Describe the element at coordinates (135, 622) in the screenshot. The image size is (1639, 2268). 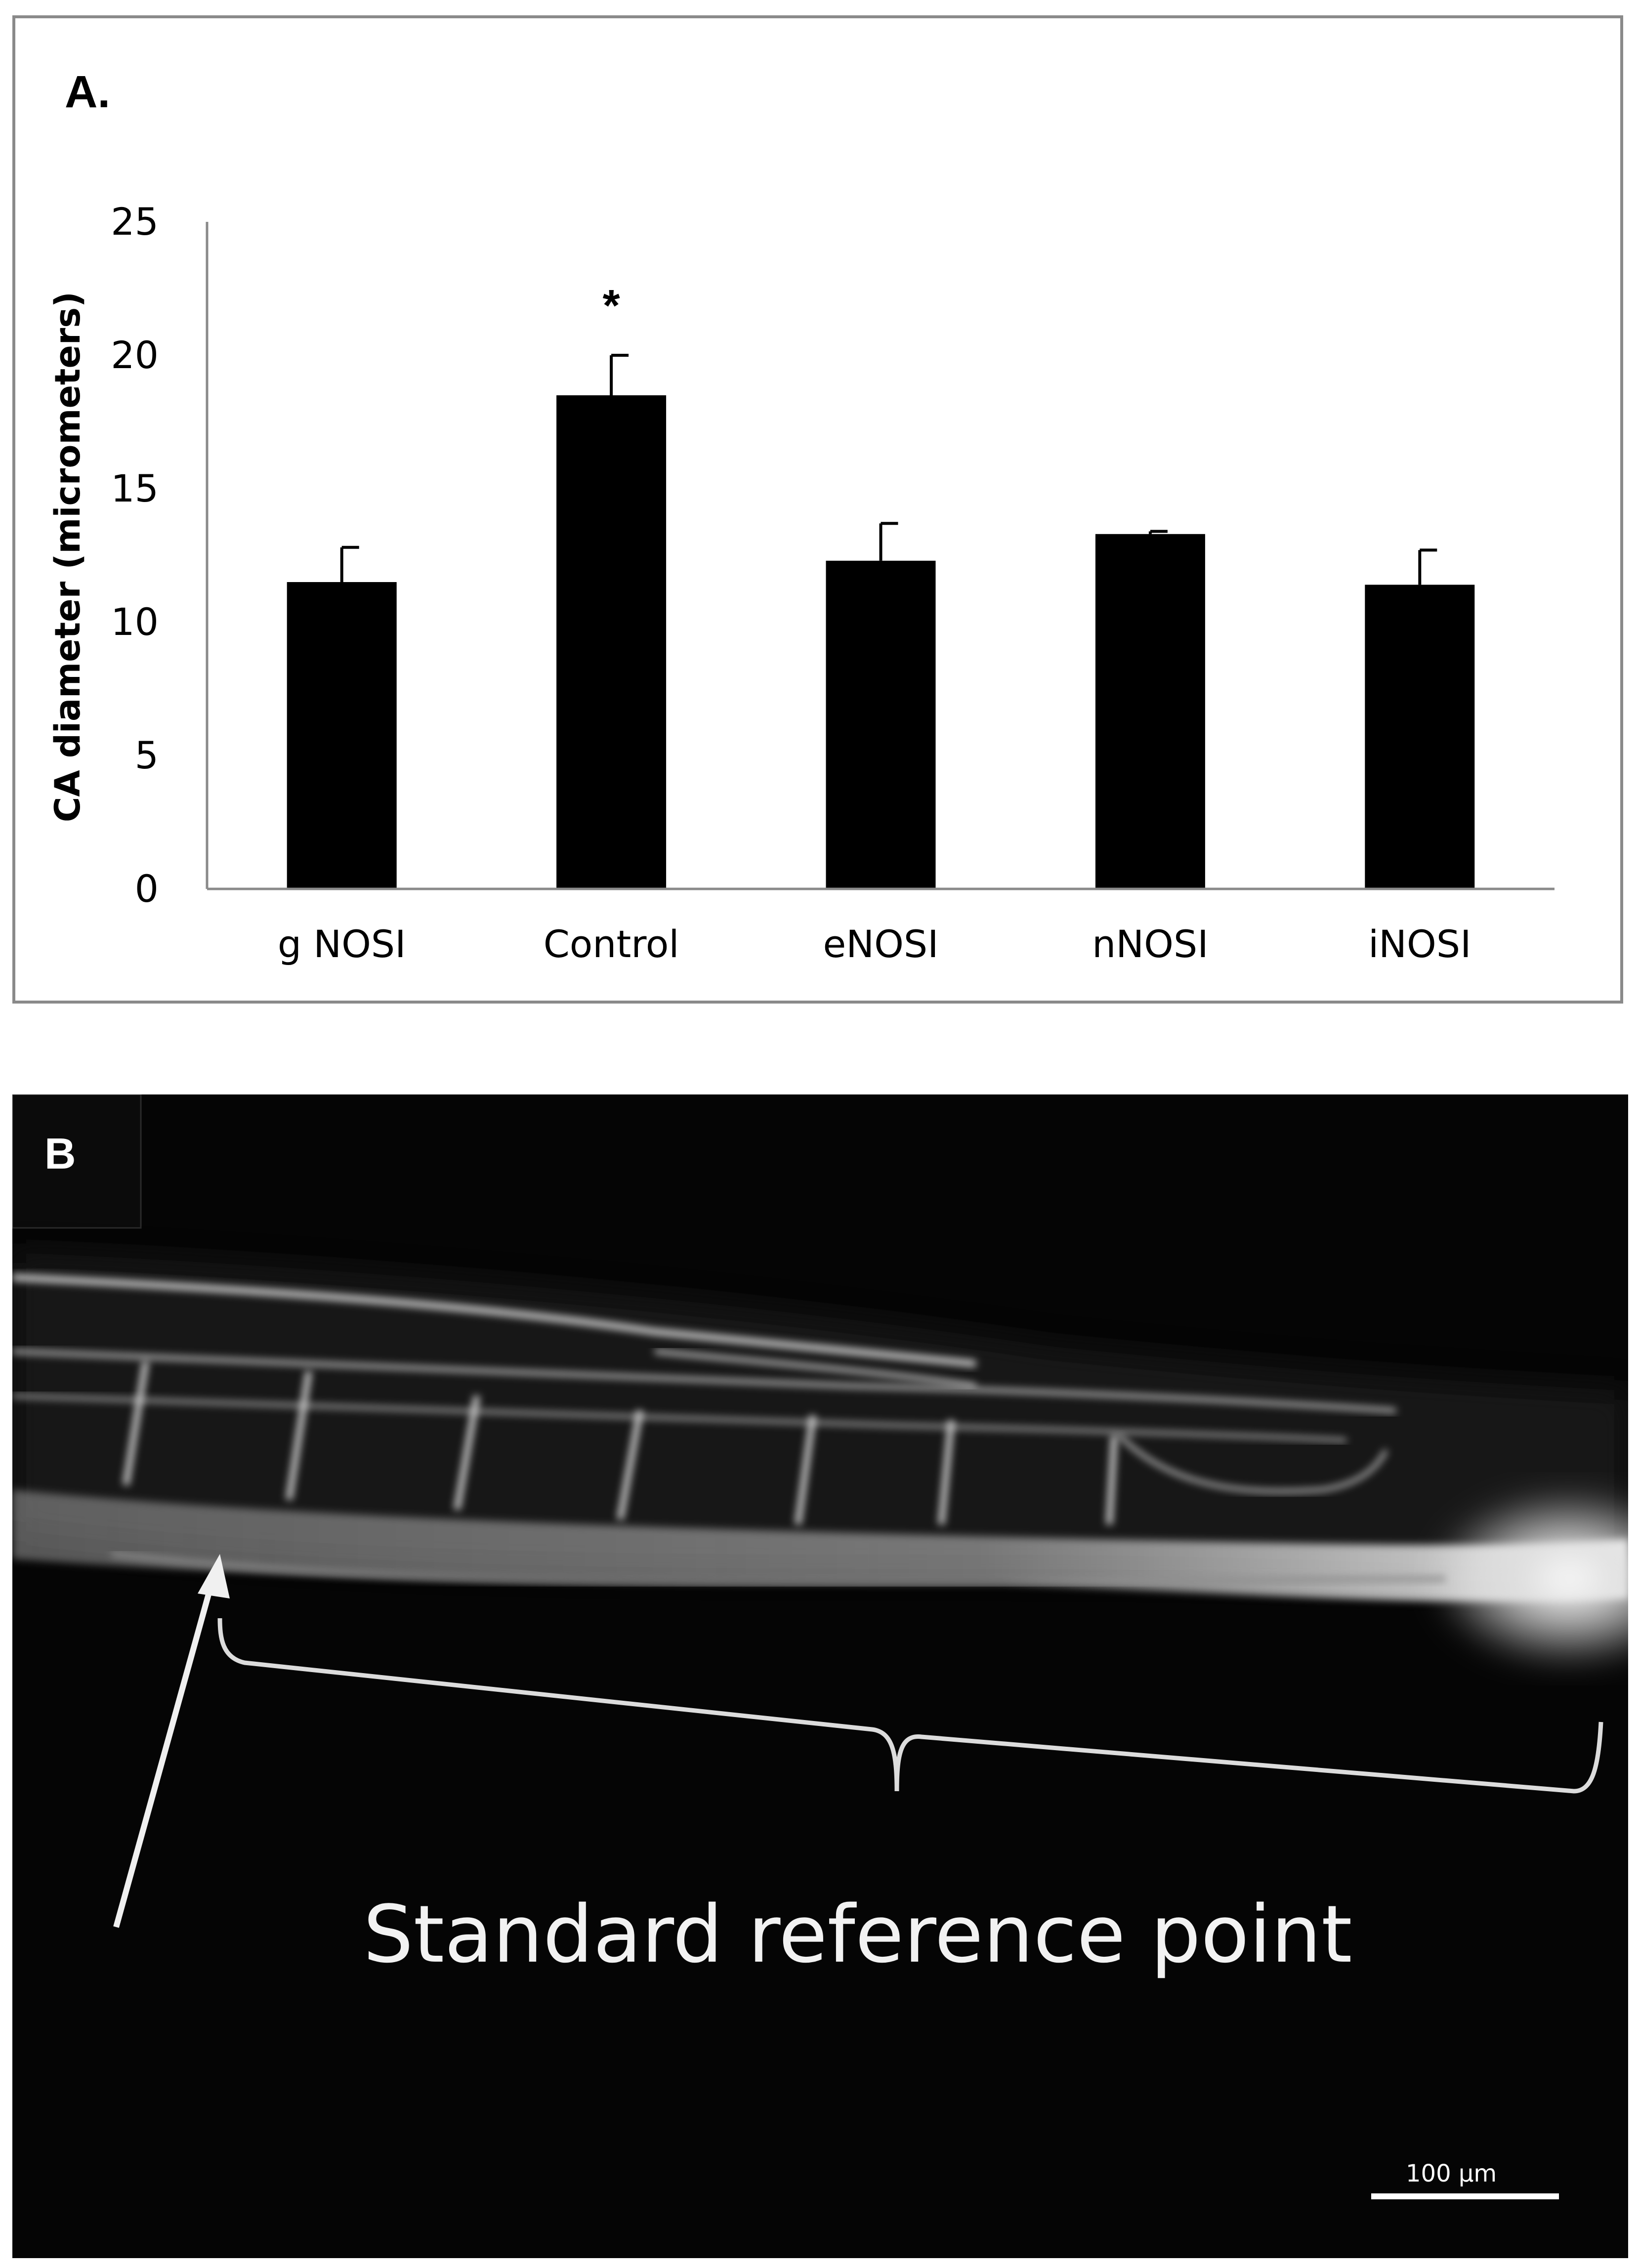
I see `y-tick-label: 10` at that location.